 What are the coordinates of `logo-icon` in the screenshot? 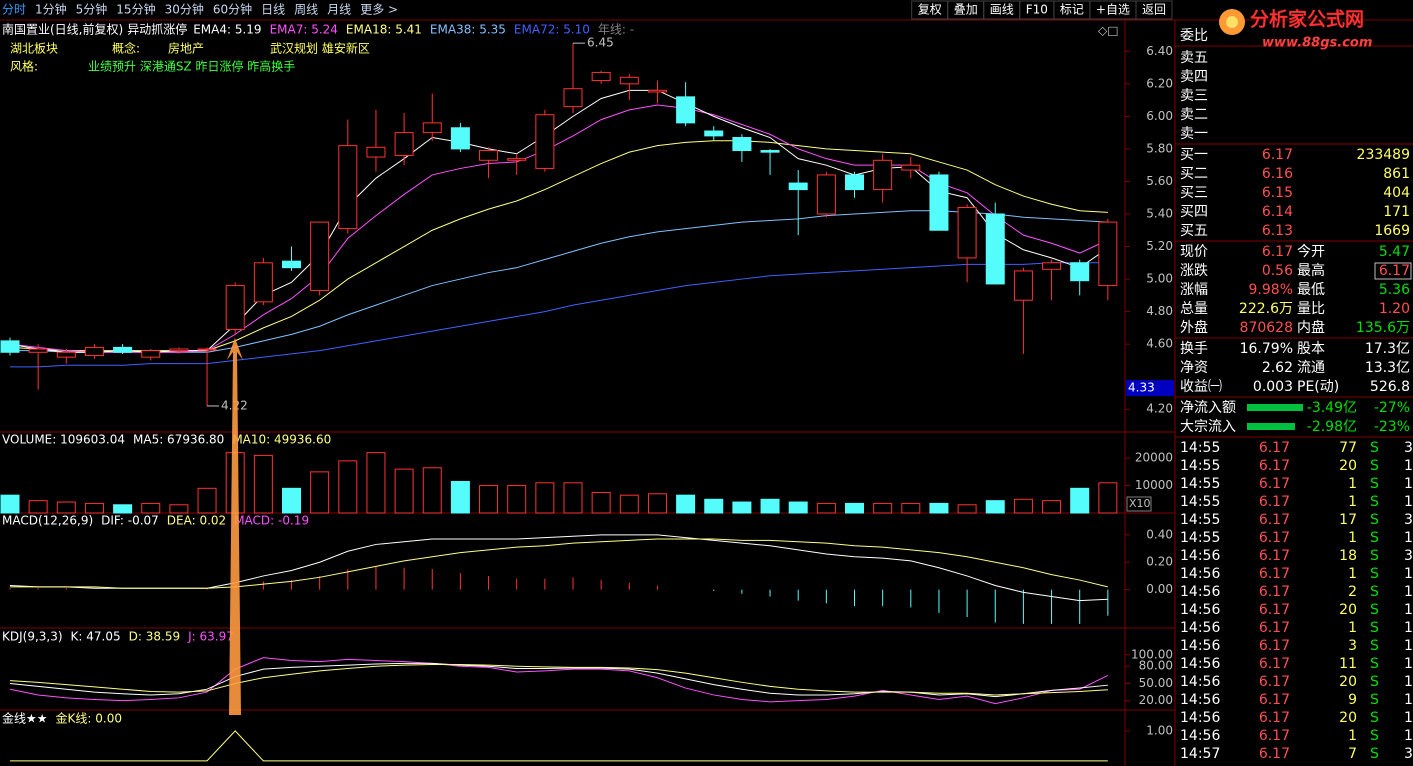 It's located at (1232, 22).